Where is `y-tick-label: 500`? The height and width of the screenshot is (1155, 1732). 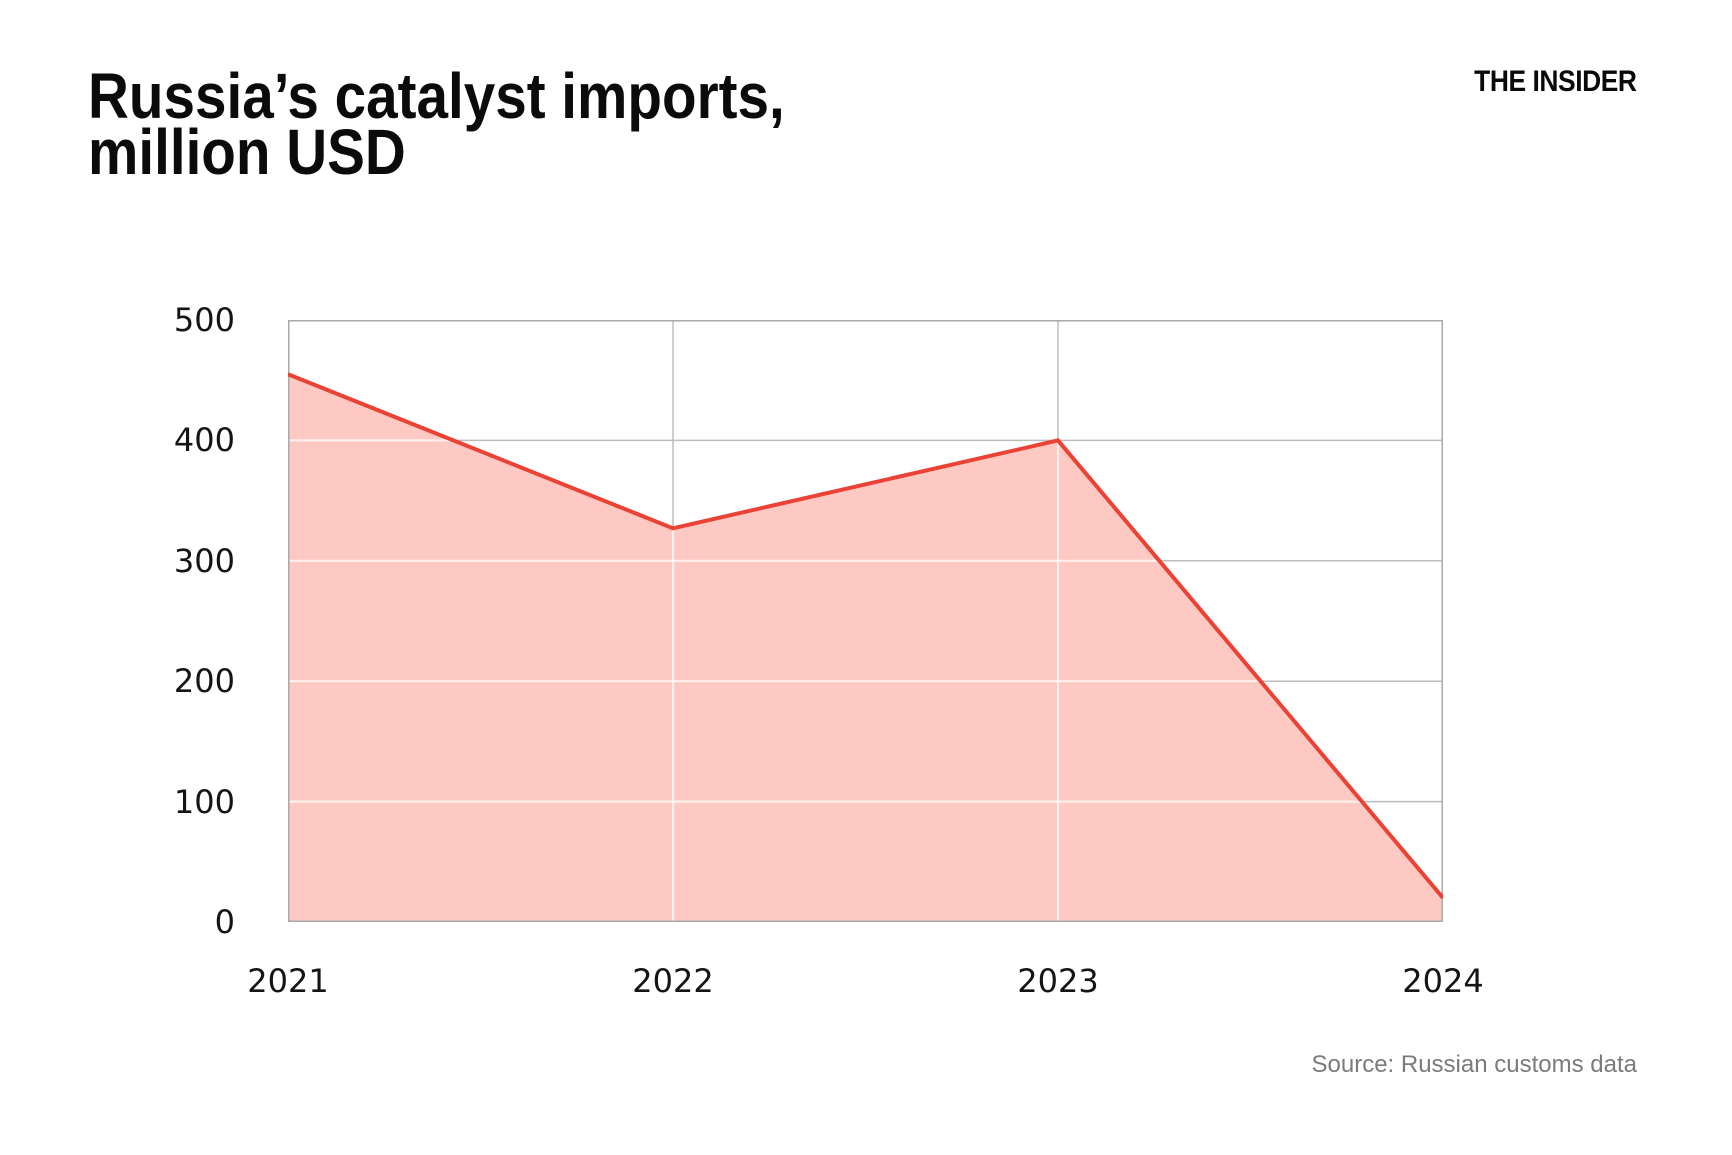
y-tick-label: 500 is located at coordinates (204, 320).